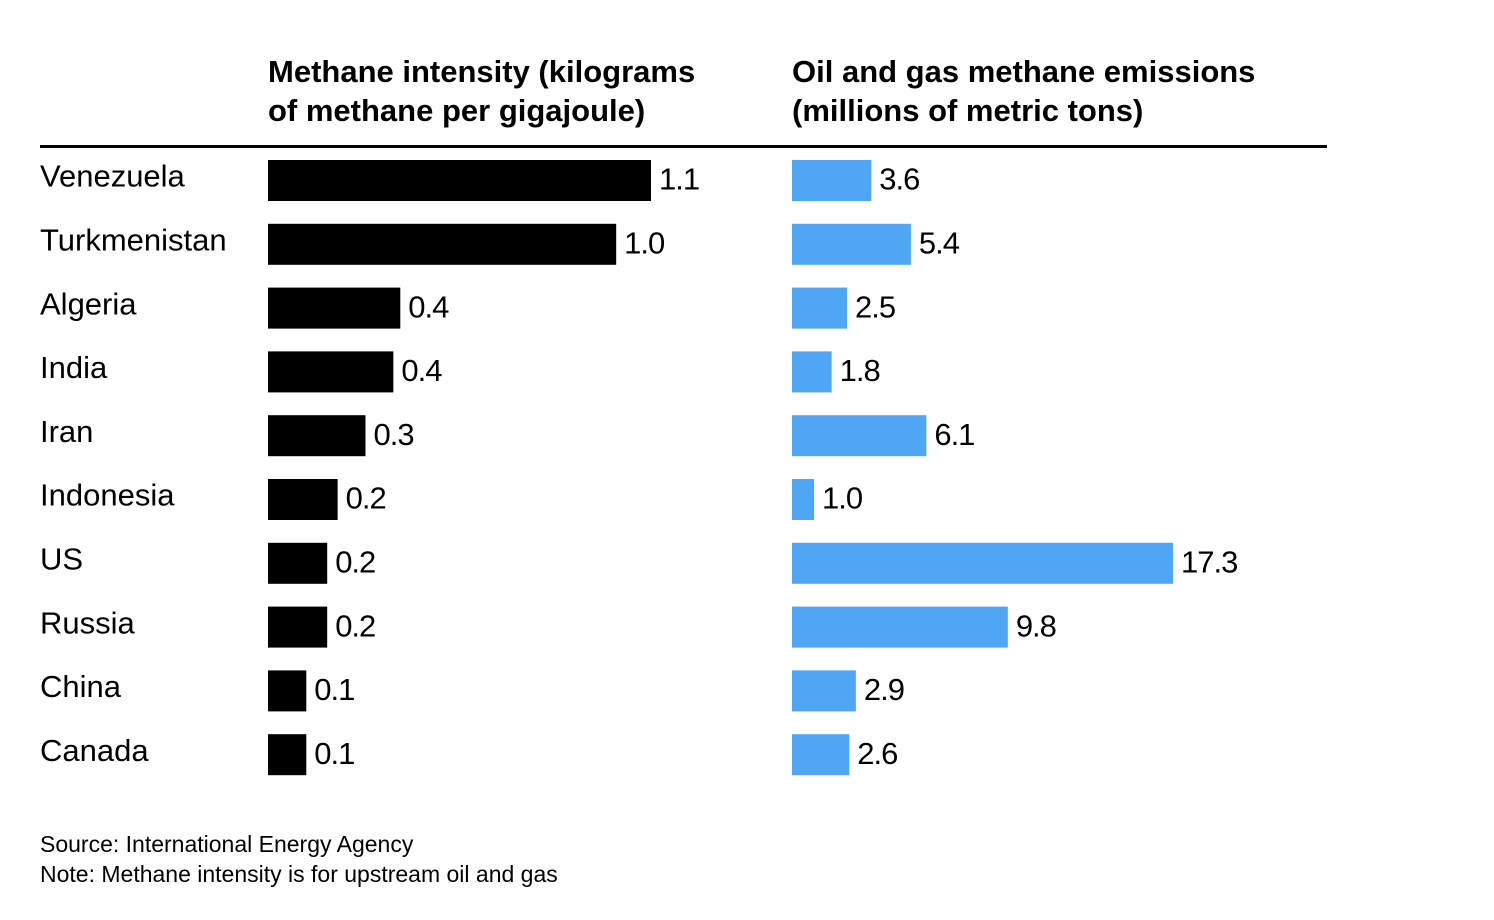 The width and height of the screenshot is (1494, 920). What do you see at coordinates (457, 110) in the screenshot?
I see `intensity-title-line-2: of methane per gigajoule)` at bounding box center [457, 110].